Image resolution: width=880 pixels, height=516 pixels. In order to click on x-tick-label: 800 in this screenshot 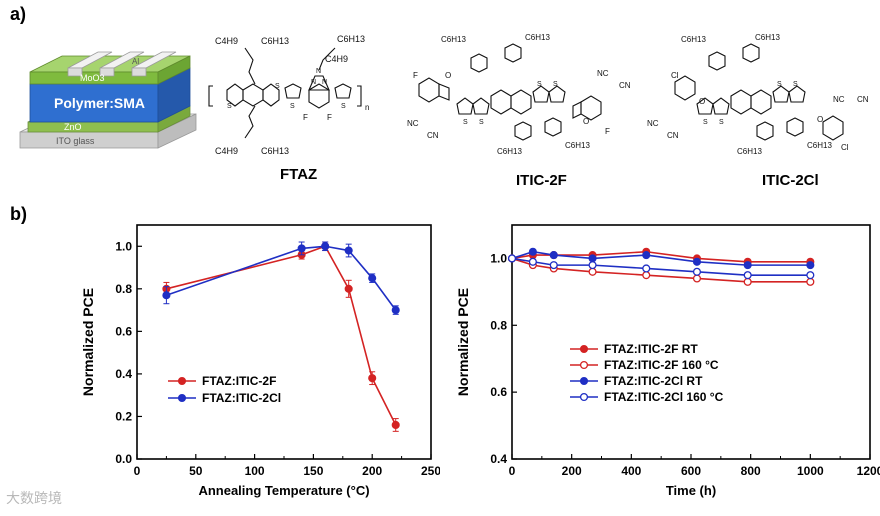, I will do `click(751, 471)`.